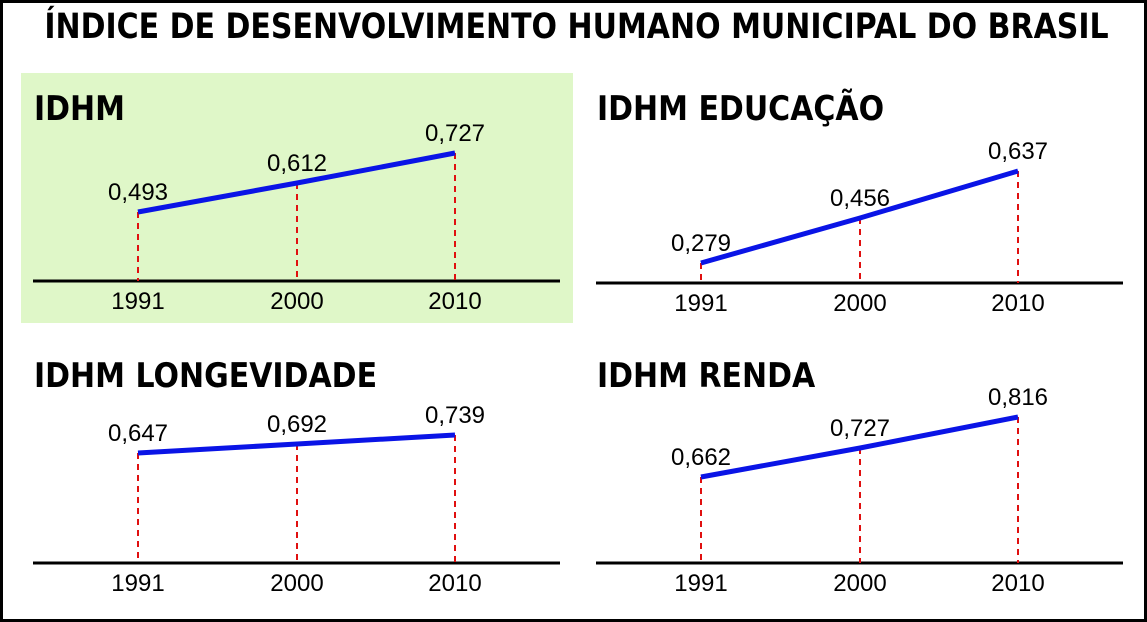 The height and width of the screenshot is (622, 1147). I want to click on data-label-2010: 0,739, so click(455, 415).